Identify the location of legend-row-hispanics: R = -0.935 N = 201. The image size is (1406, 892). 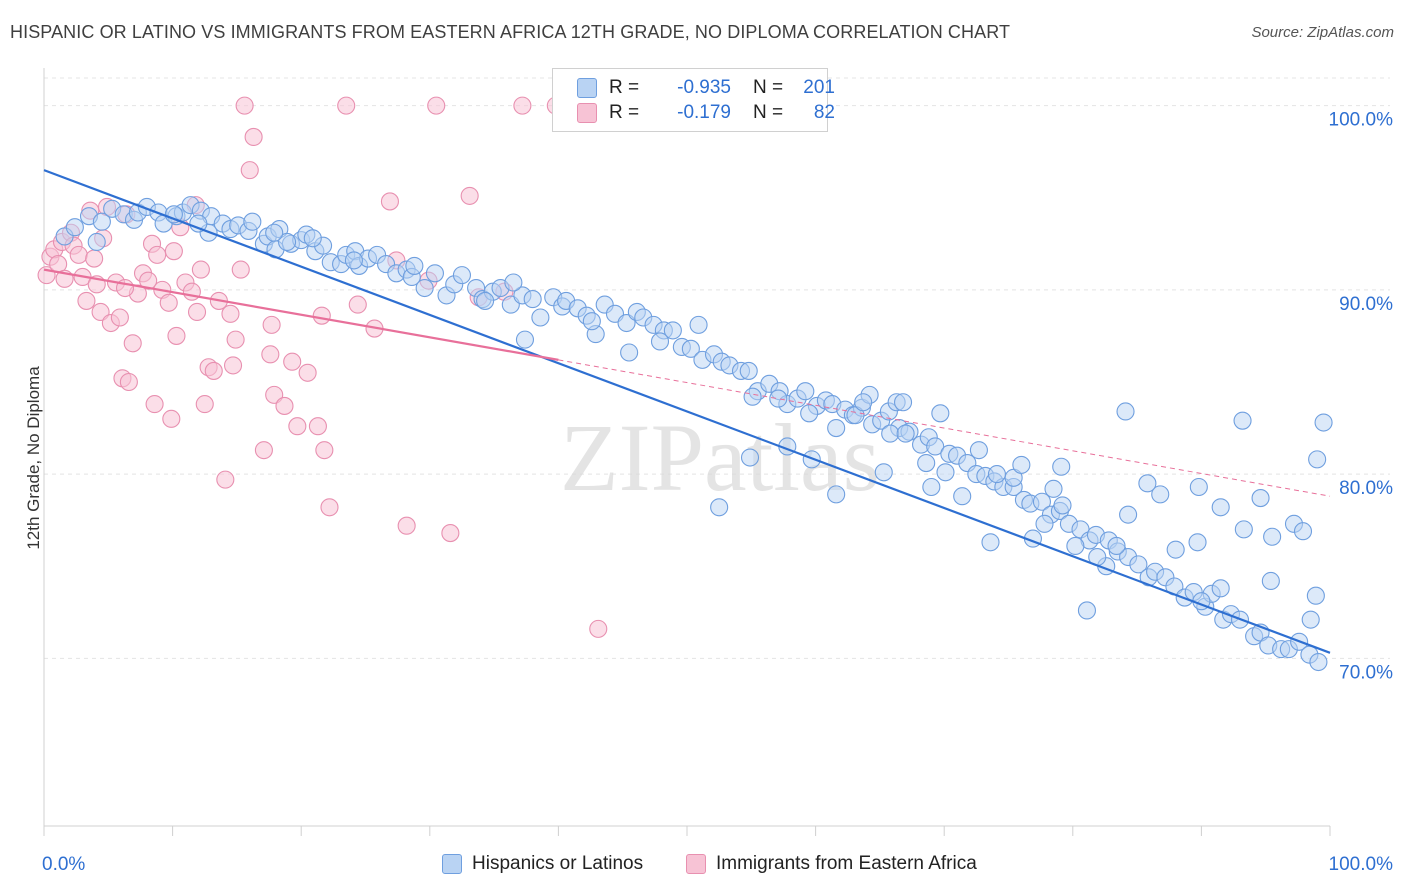
(706, 88).